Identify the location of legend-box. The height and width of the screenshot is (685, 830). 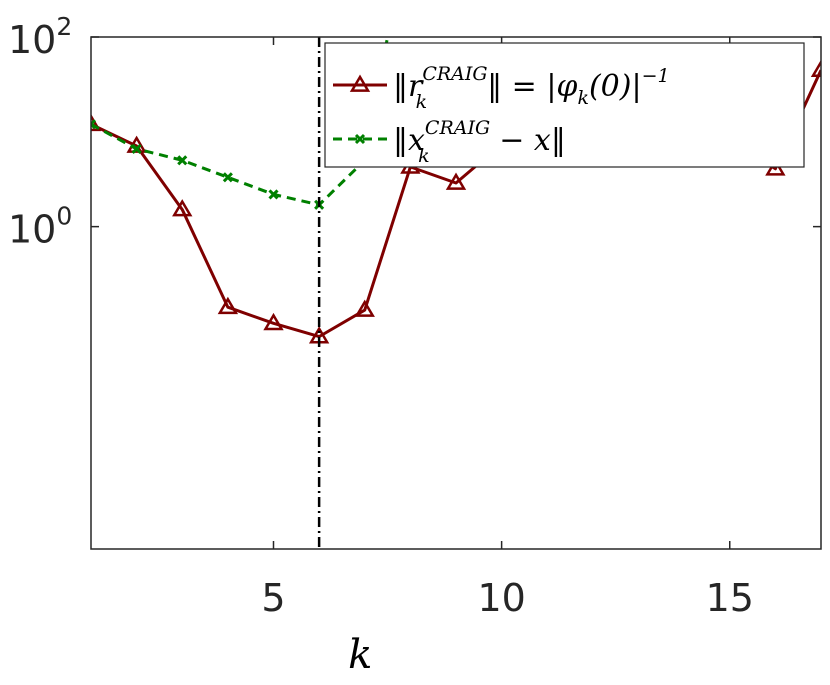
(564, 105).